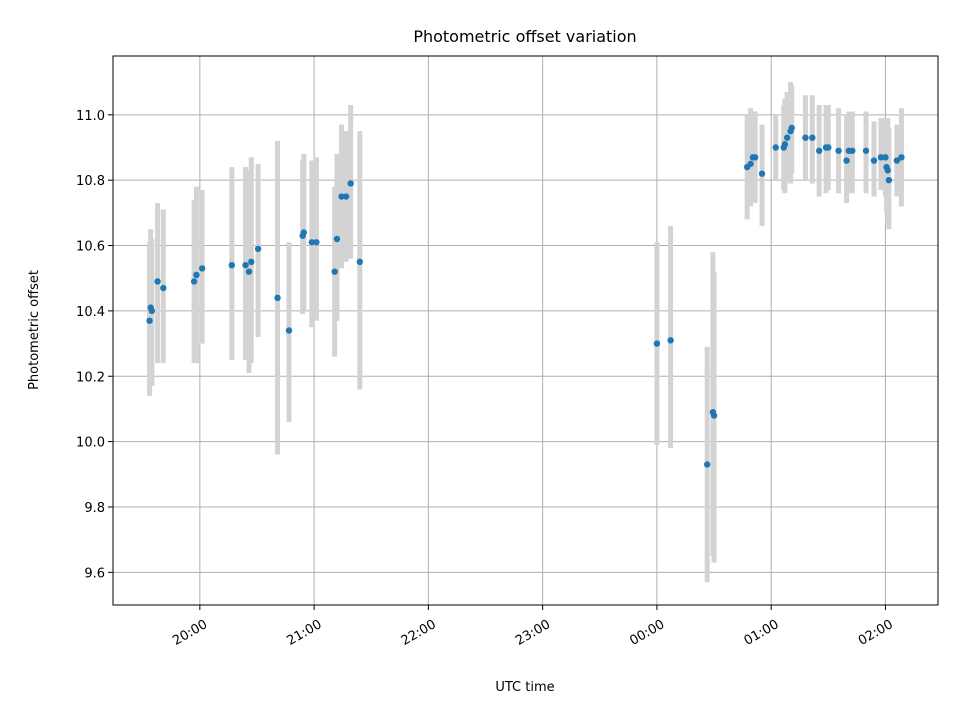 The width and height of the screenshot is (960, 720). Describe the element at coordinates (90, 181) in the screenshot. I see `y-tick-label: 10.8` at that location.